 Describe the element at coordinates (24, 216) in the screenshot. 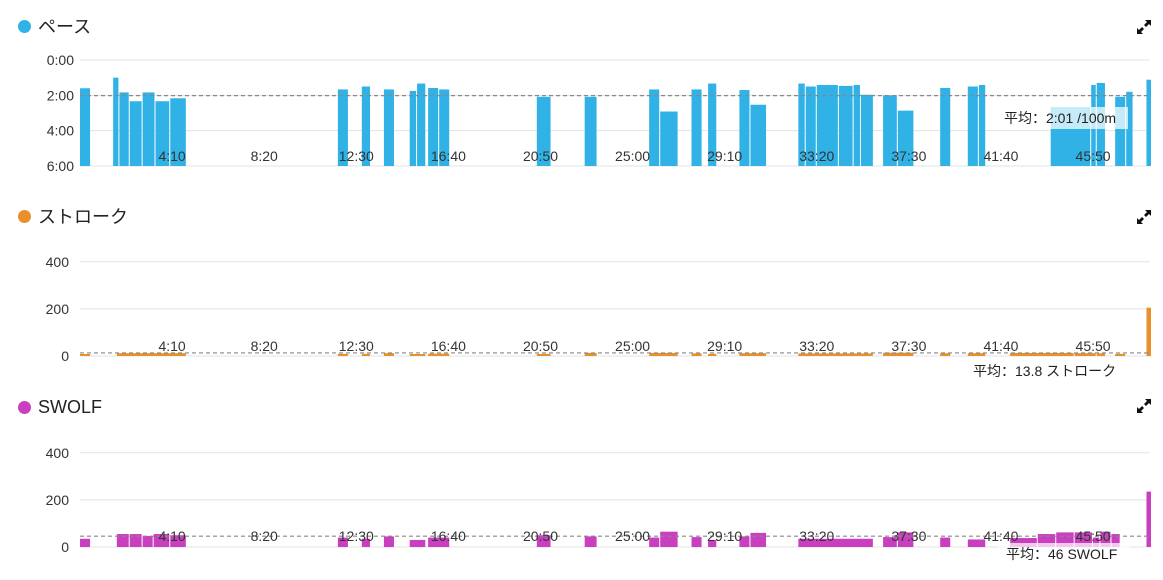

I see `stroke-legend-dot` at that location.